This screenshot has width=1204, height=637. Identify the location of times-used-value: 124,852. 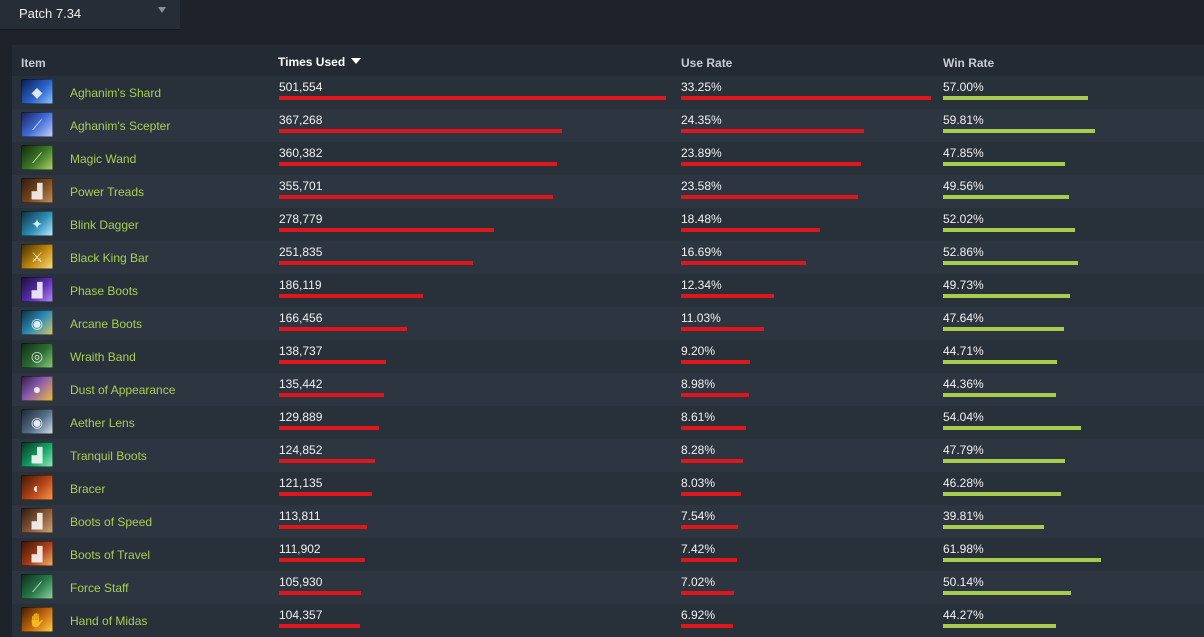
(301, 450).